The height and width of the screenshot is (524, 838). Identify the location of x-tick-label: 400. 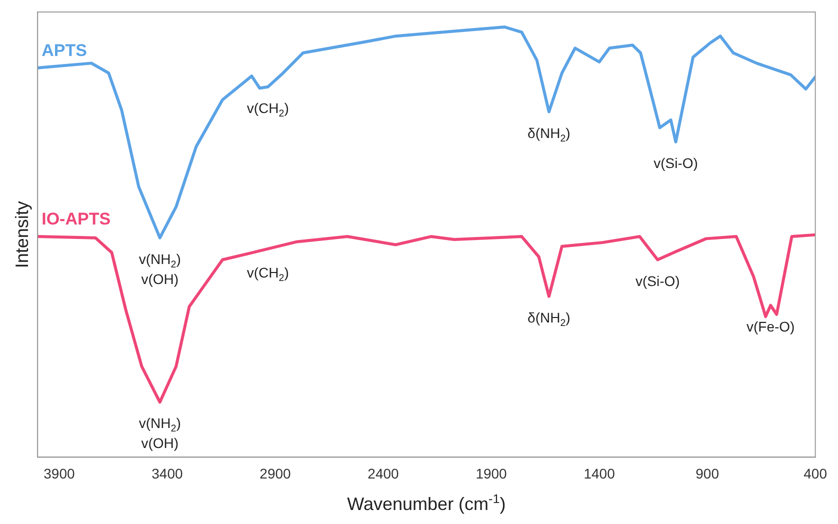
(816, 473).